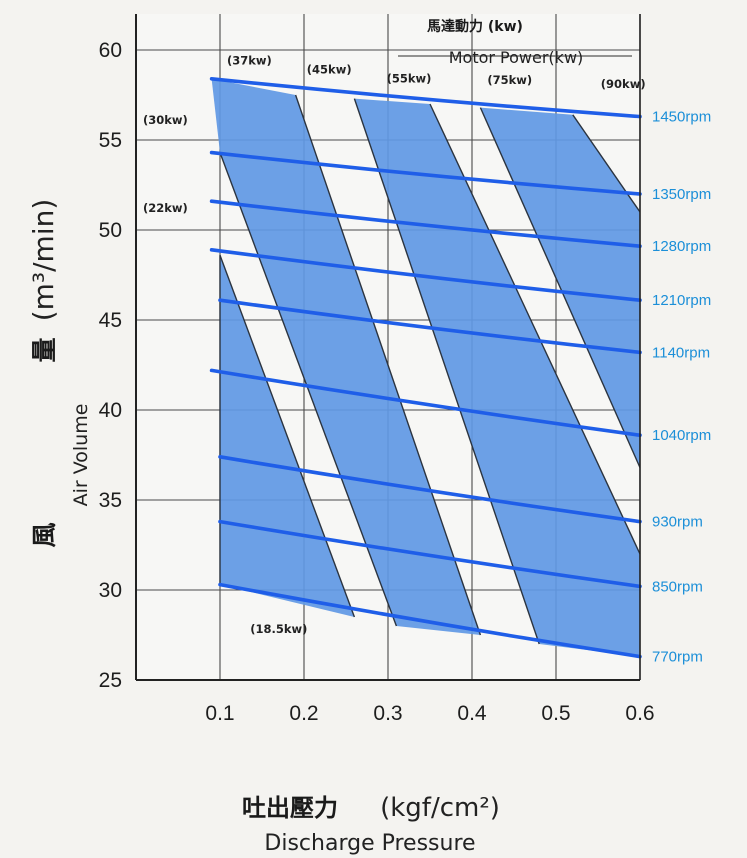 This screenshot has height=858, width=747. Describe the element at coordinates (516, 57) in the screenshot. I see `title-en: Motor Power(kw)` at that location.